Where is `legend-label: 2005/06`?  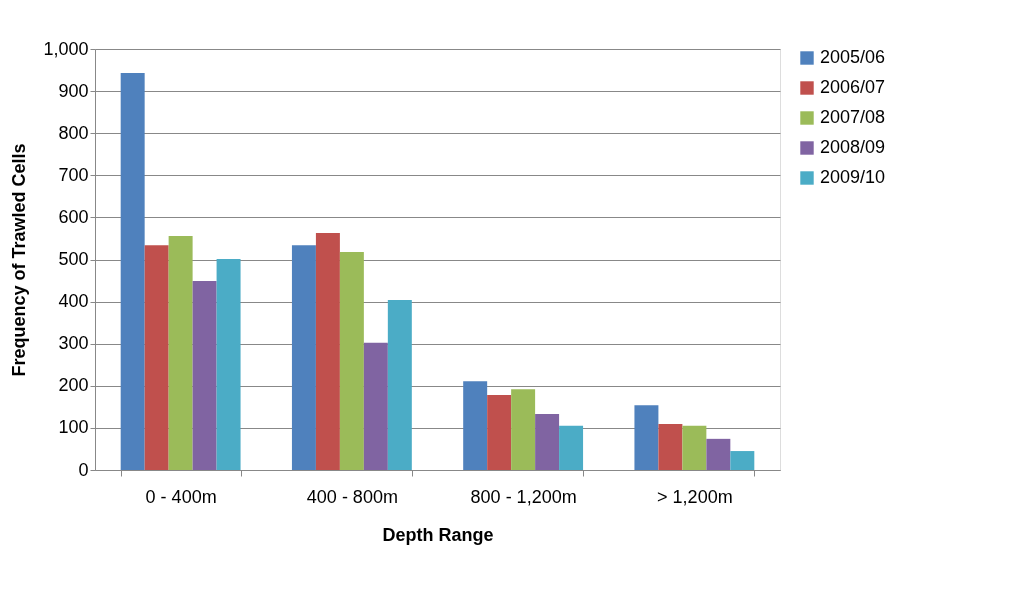 legend-label: 2005/06 is located at coordinates (853, 57).